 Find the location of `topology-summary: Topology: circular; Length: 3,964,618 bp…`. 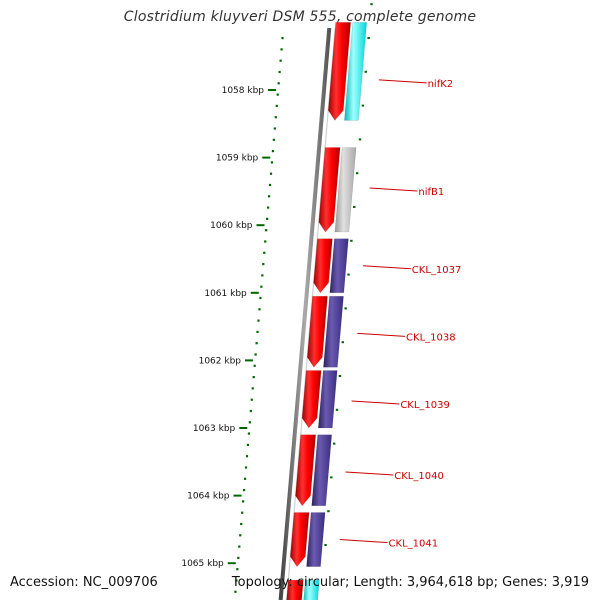

topology-summary: Topology: circular; Length: 3,964,618 bp… is located at coordinates (410, 582).